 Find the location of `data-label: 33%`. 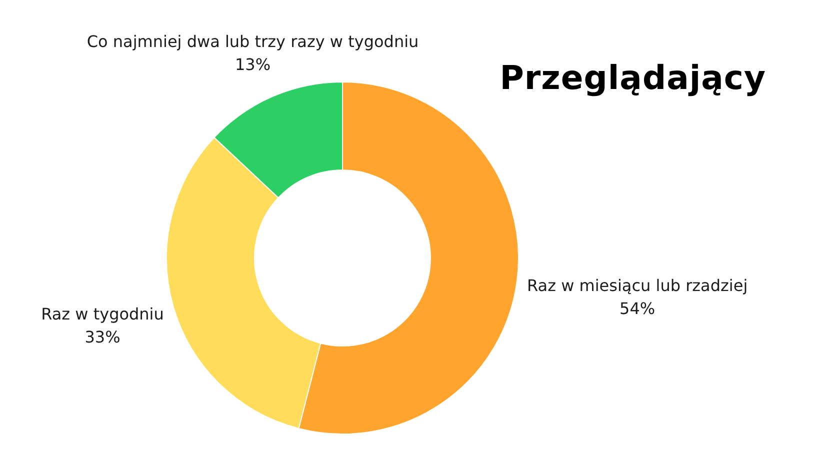

data-label: 33% is located at coordinates (102, 337).